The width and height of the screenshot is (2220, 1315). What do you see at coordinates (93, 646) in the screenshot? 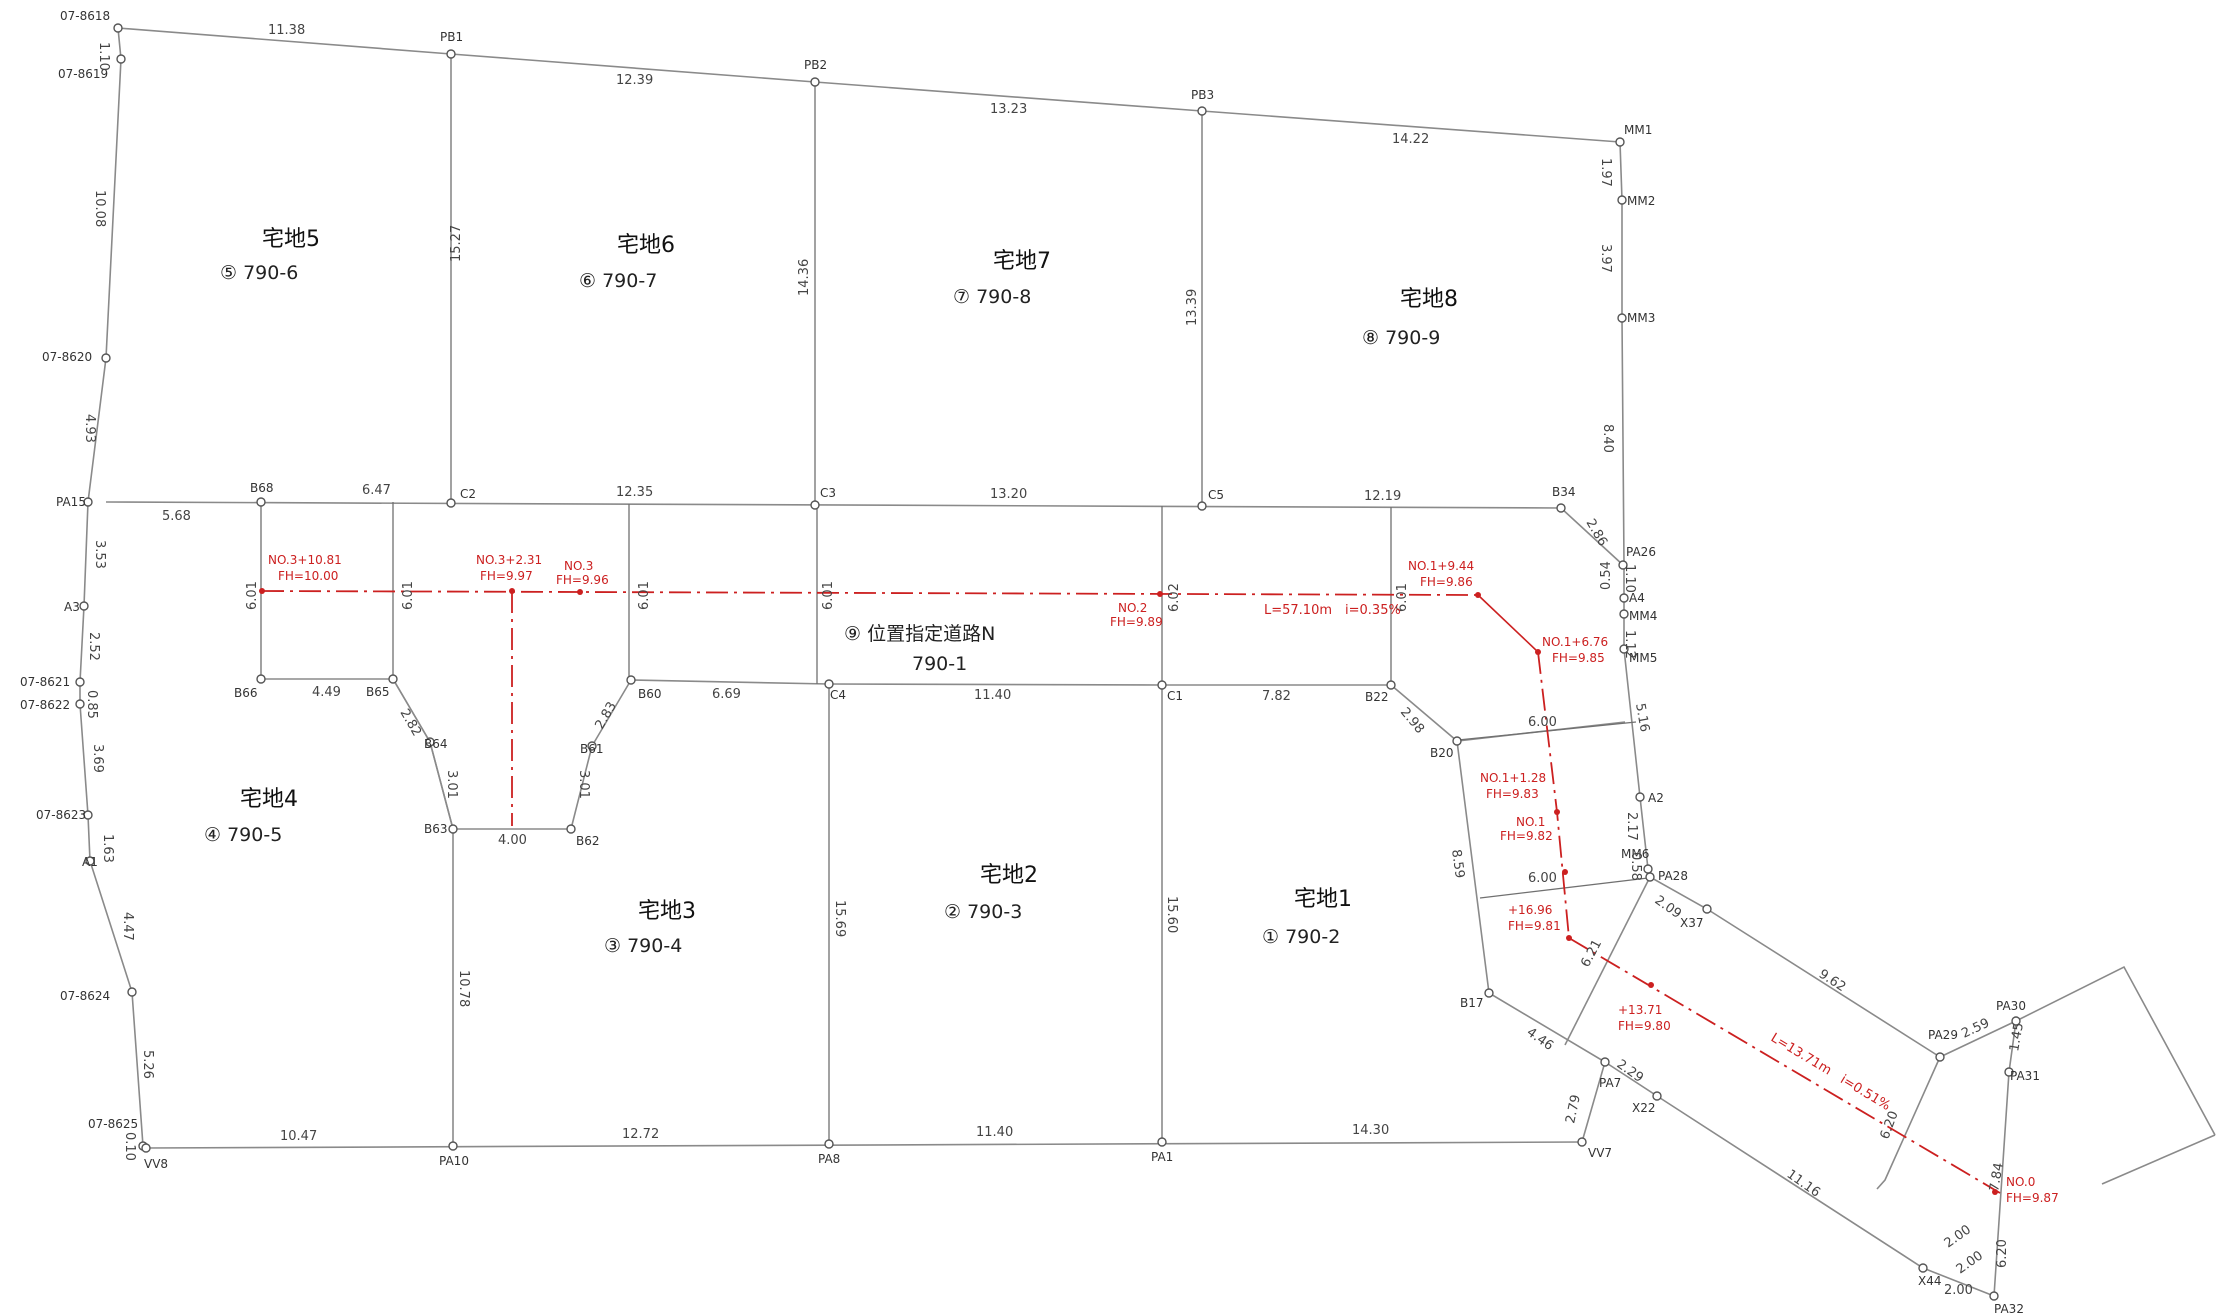
I see `dimension-label: 2.52` at bounding box center [93, 646].